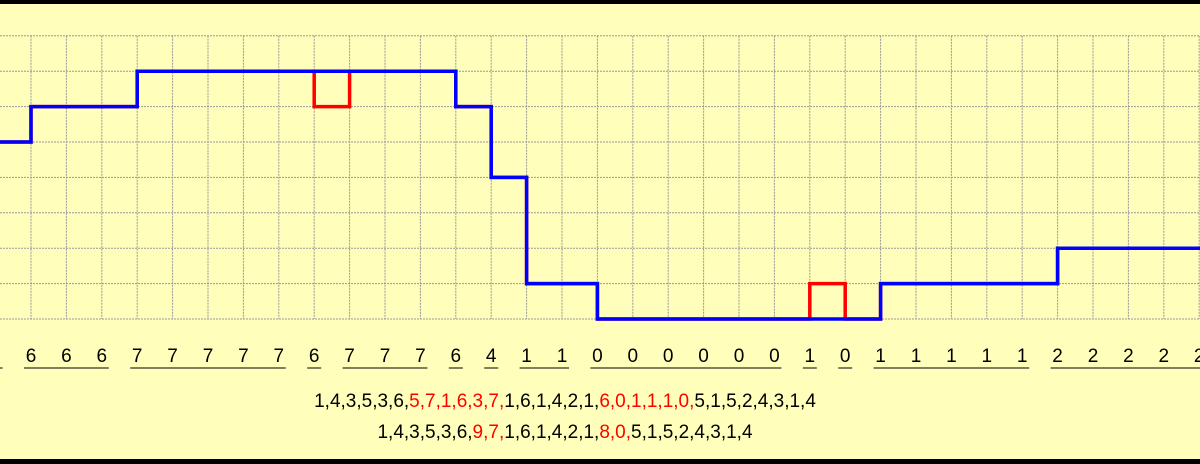  Describe the element at coordinates (491, 356) in the screenshot. I see `sample-label: 4` at that location.